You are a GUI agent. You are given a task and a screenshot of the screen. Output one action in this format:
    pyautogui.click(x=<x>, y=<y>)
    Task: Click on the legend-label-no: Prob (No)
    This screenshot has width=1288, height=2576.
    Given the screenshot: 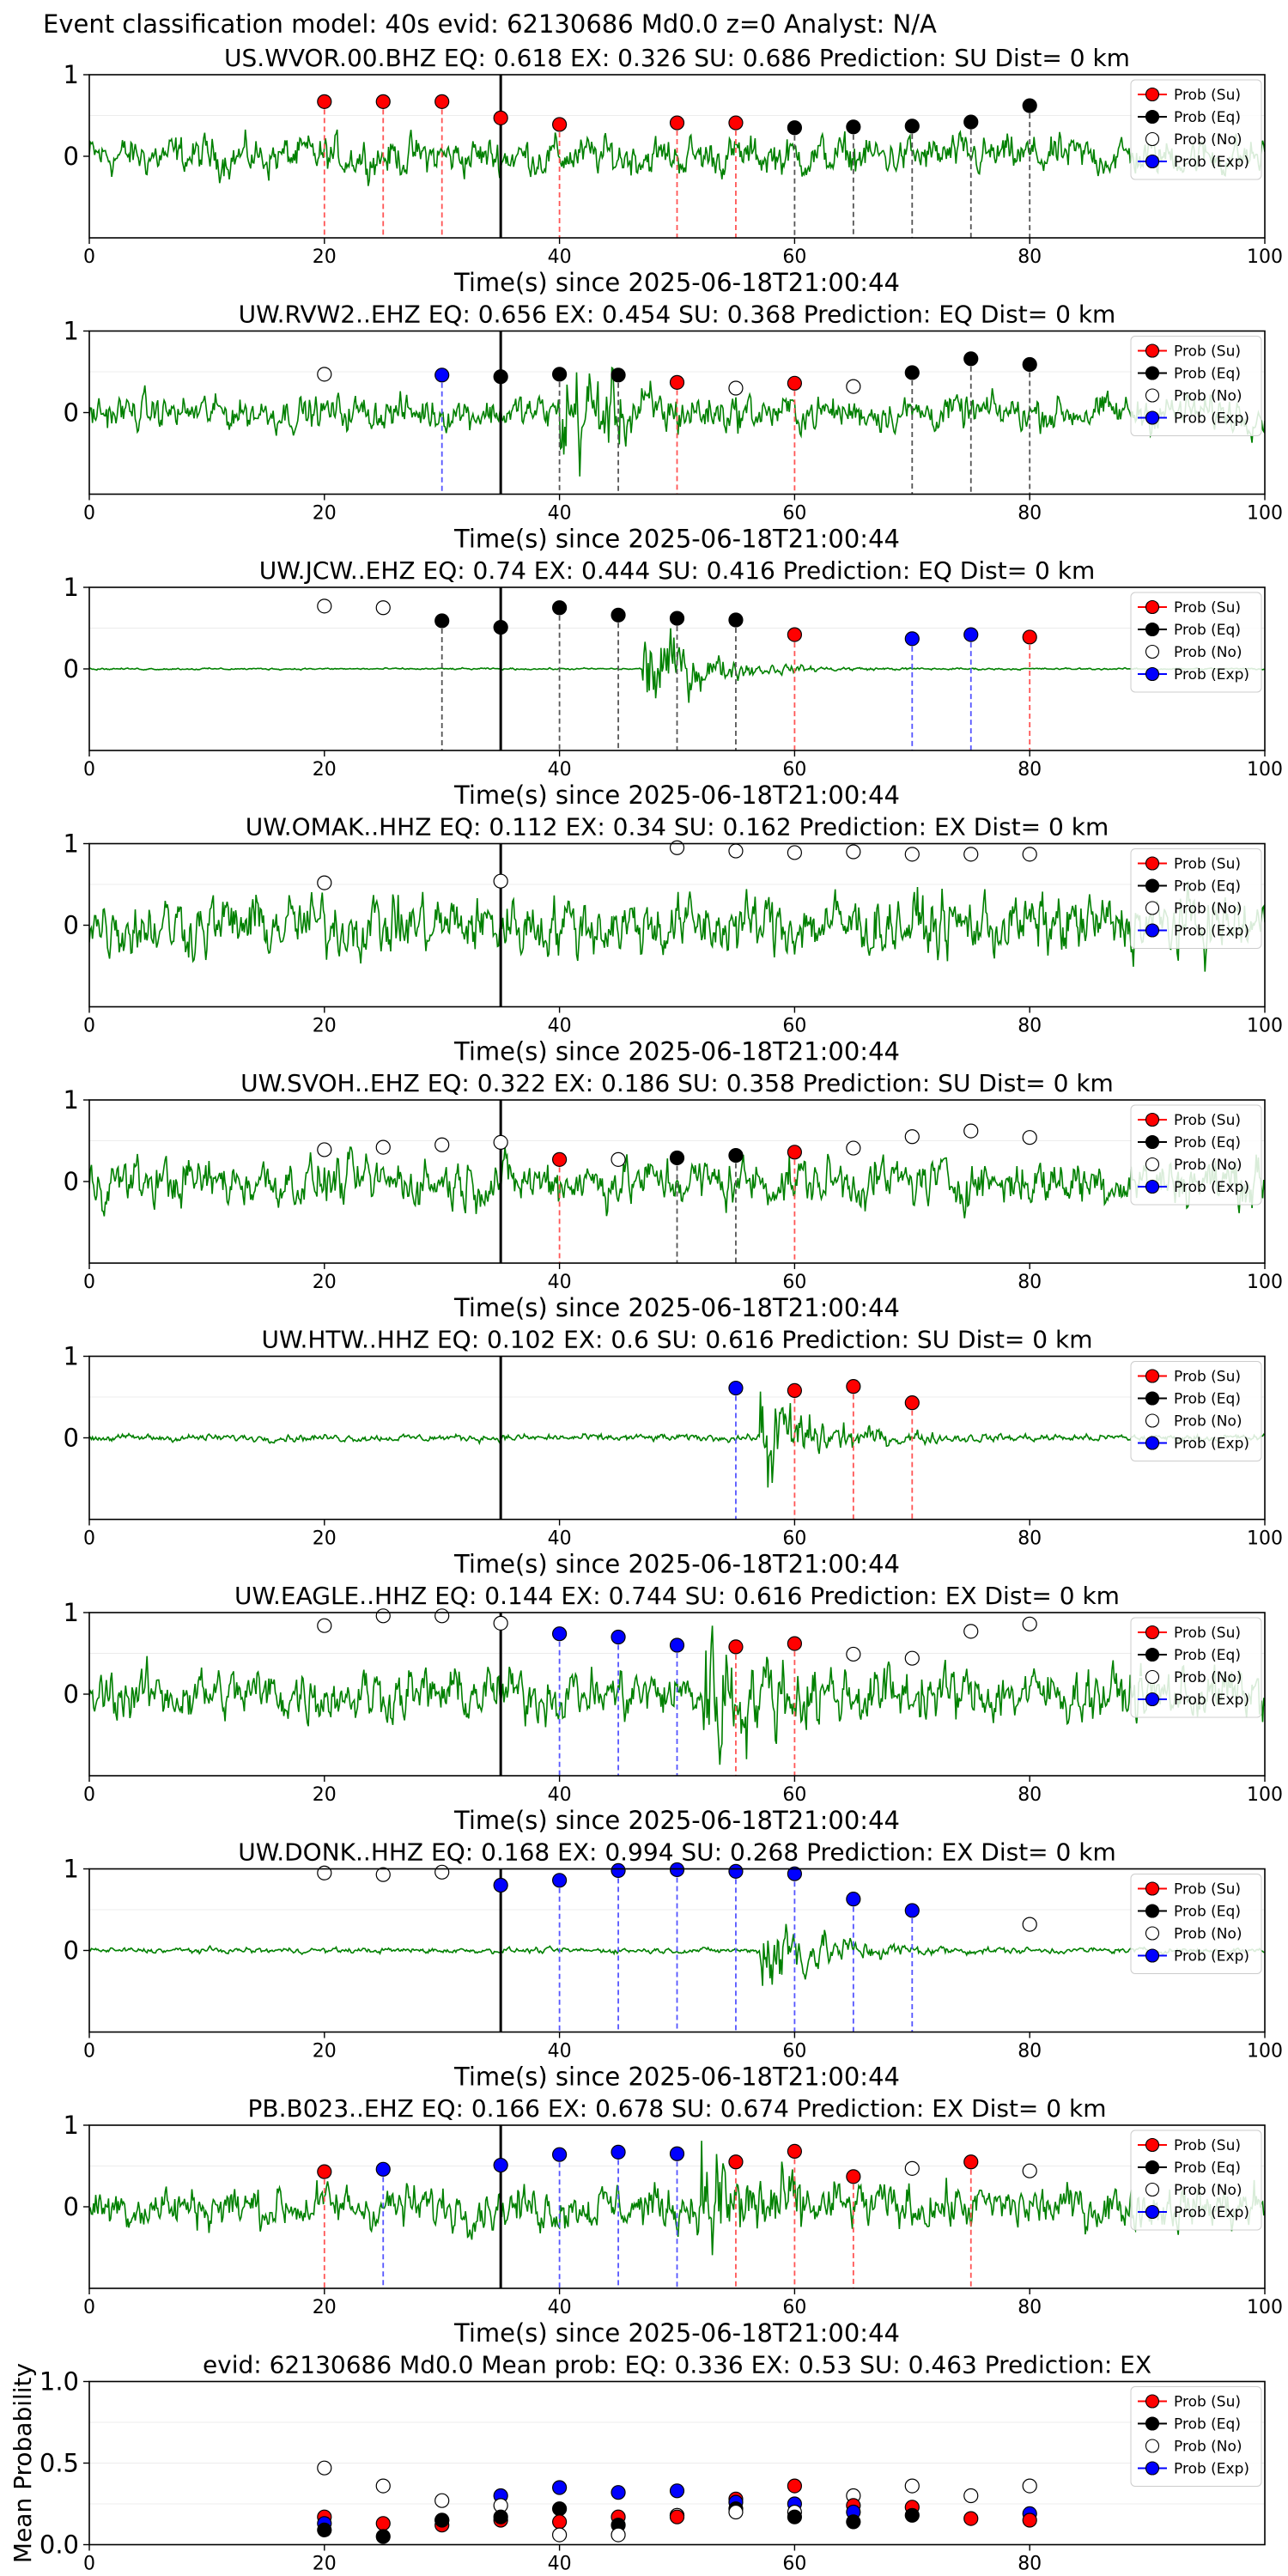 What is the action you would take?
    pyautogui.click(x=1208, y=1934)
    